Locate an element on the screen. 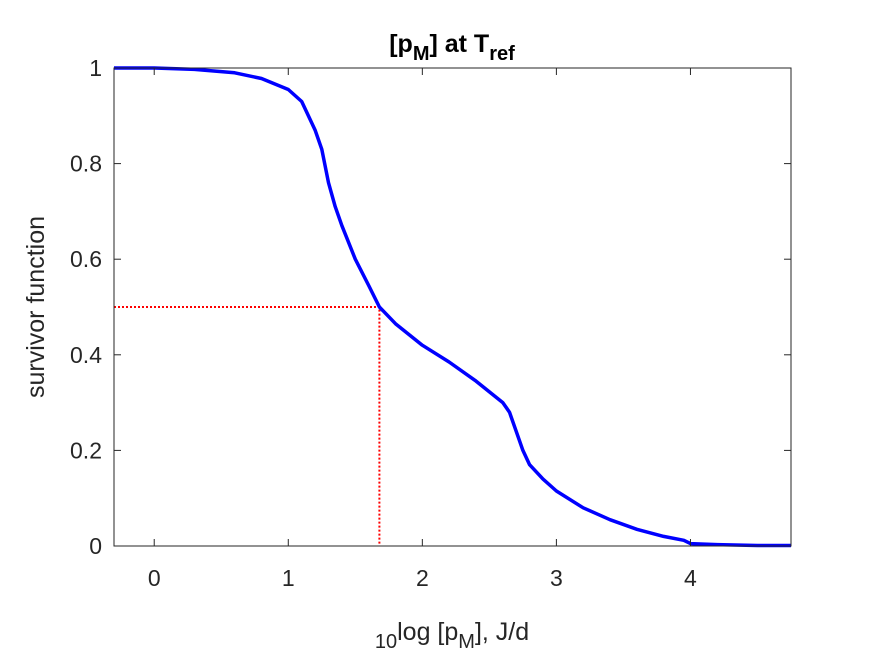 This screenshot has width=875, height=656. x-axis-label: 10log [pM], J/d is located at coordinates (452, 635).